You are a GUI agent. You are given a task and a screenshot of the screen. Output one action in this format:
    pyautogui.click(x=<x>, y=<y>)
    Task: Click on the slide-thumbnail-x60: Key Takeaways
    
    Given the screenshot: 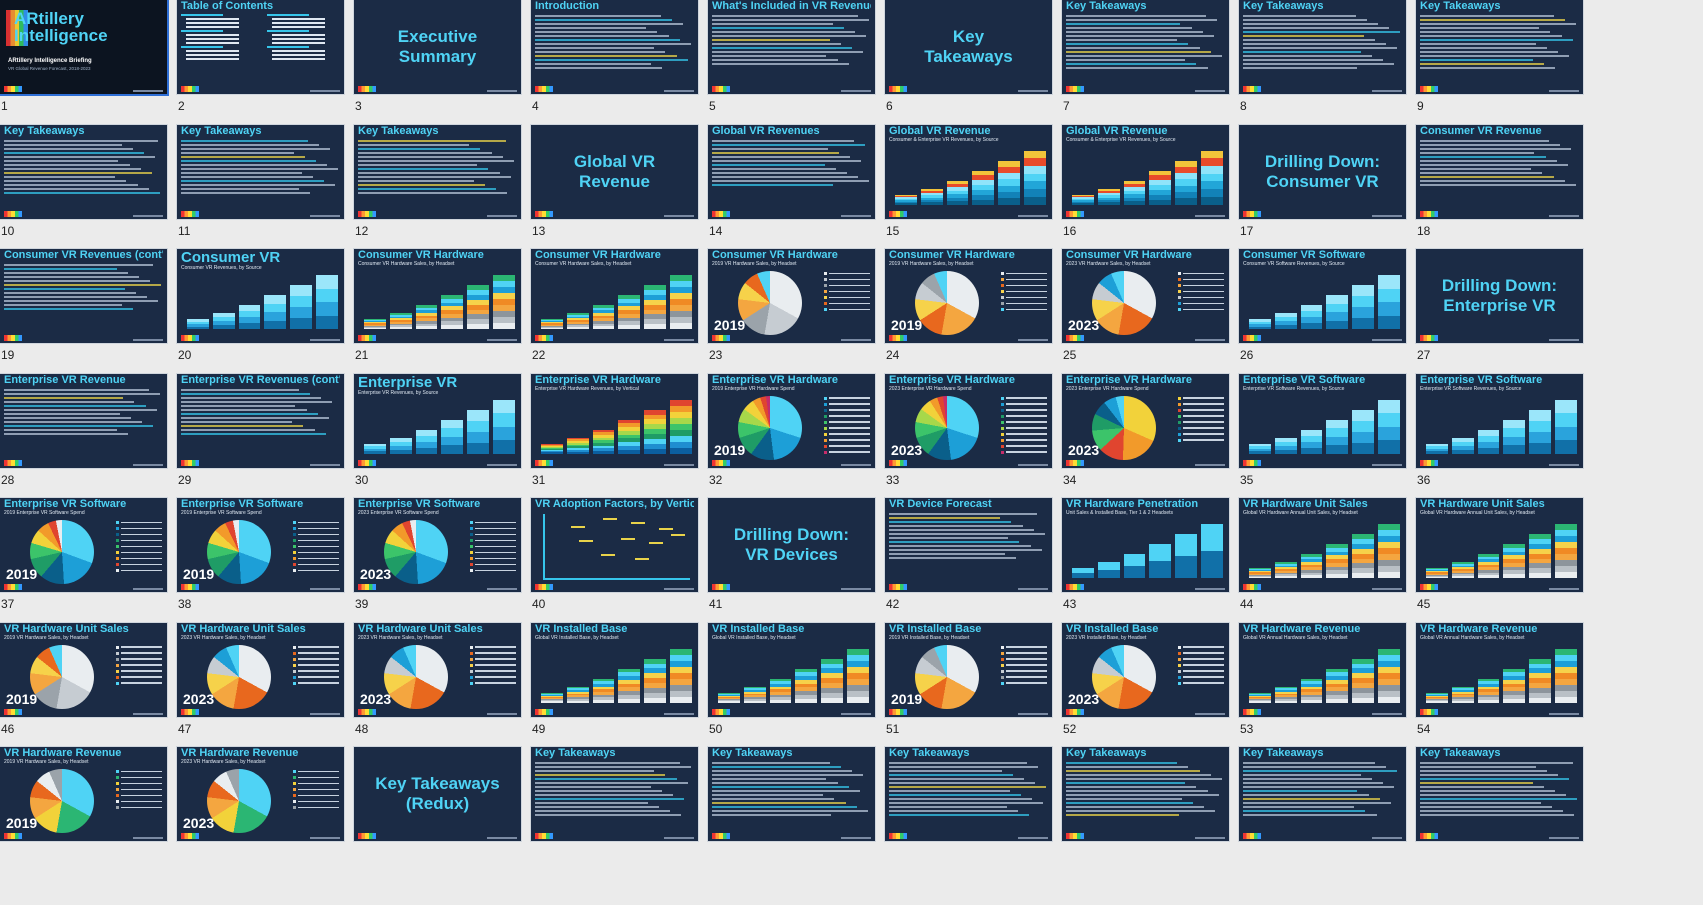 What is the action you would take?
    pyautogui.click(x=1145, y=794)
    